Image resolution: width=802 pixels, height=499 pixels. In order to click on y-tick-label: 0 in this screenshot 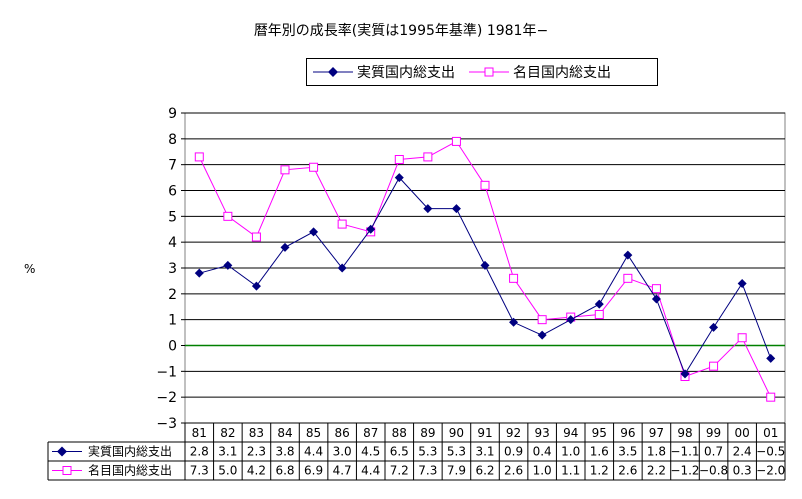, I will do `click(172, 347)`.